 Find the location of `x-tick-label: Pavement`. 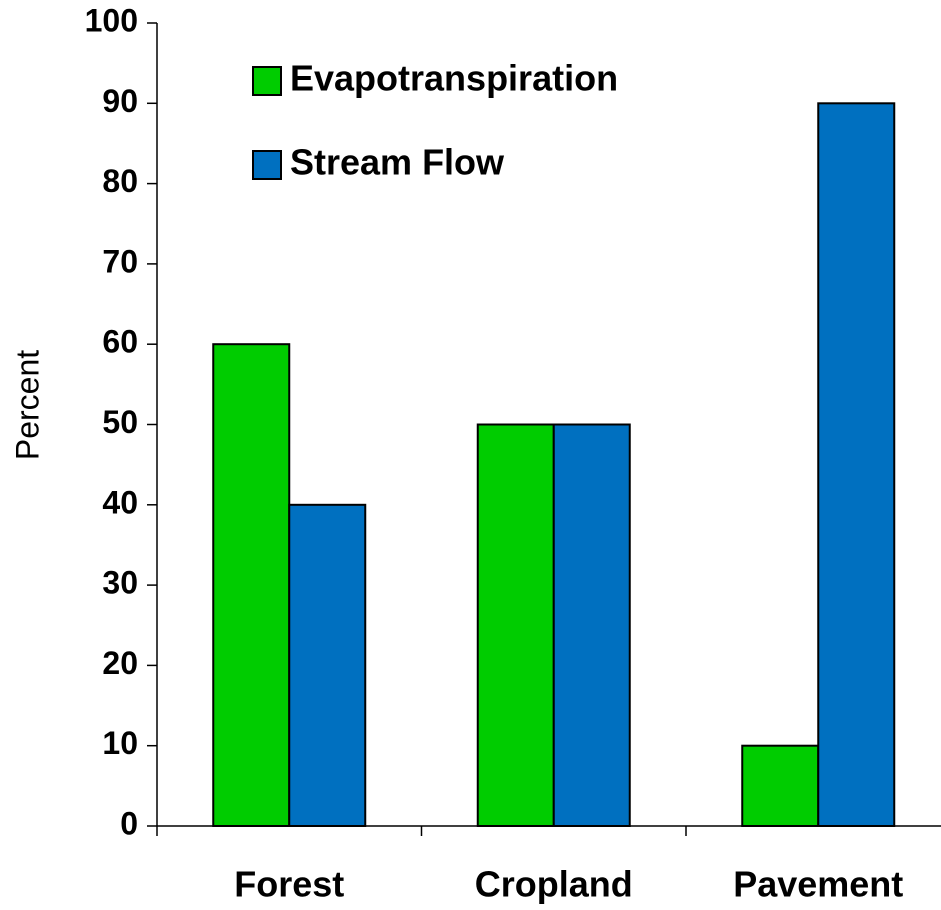

x-tick-label: Pavement is located at coordinates (818, 884).